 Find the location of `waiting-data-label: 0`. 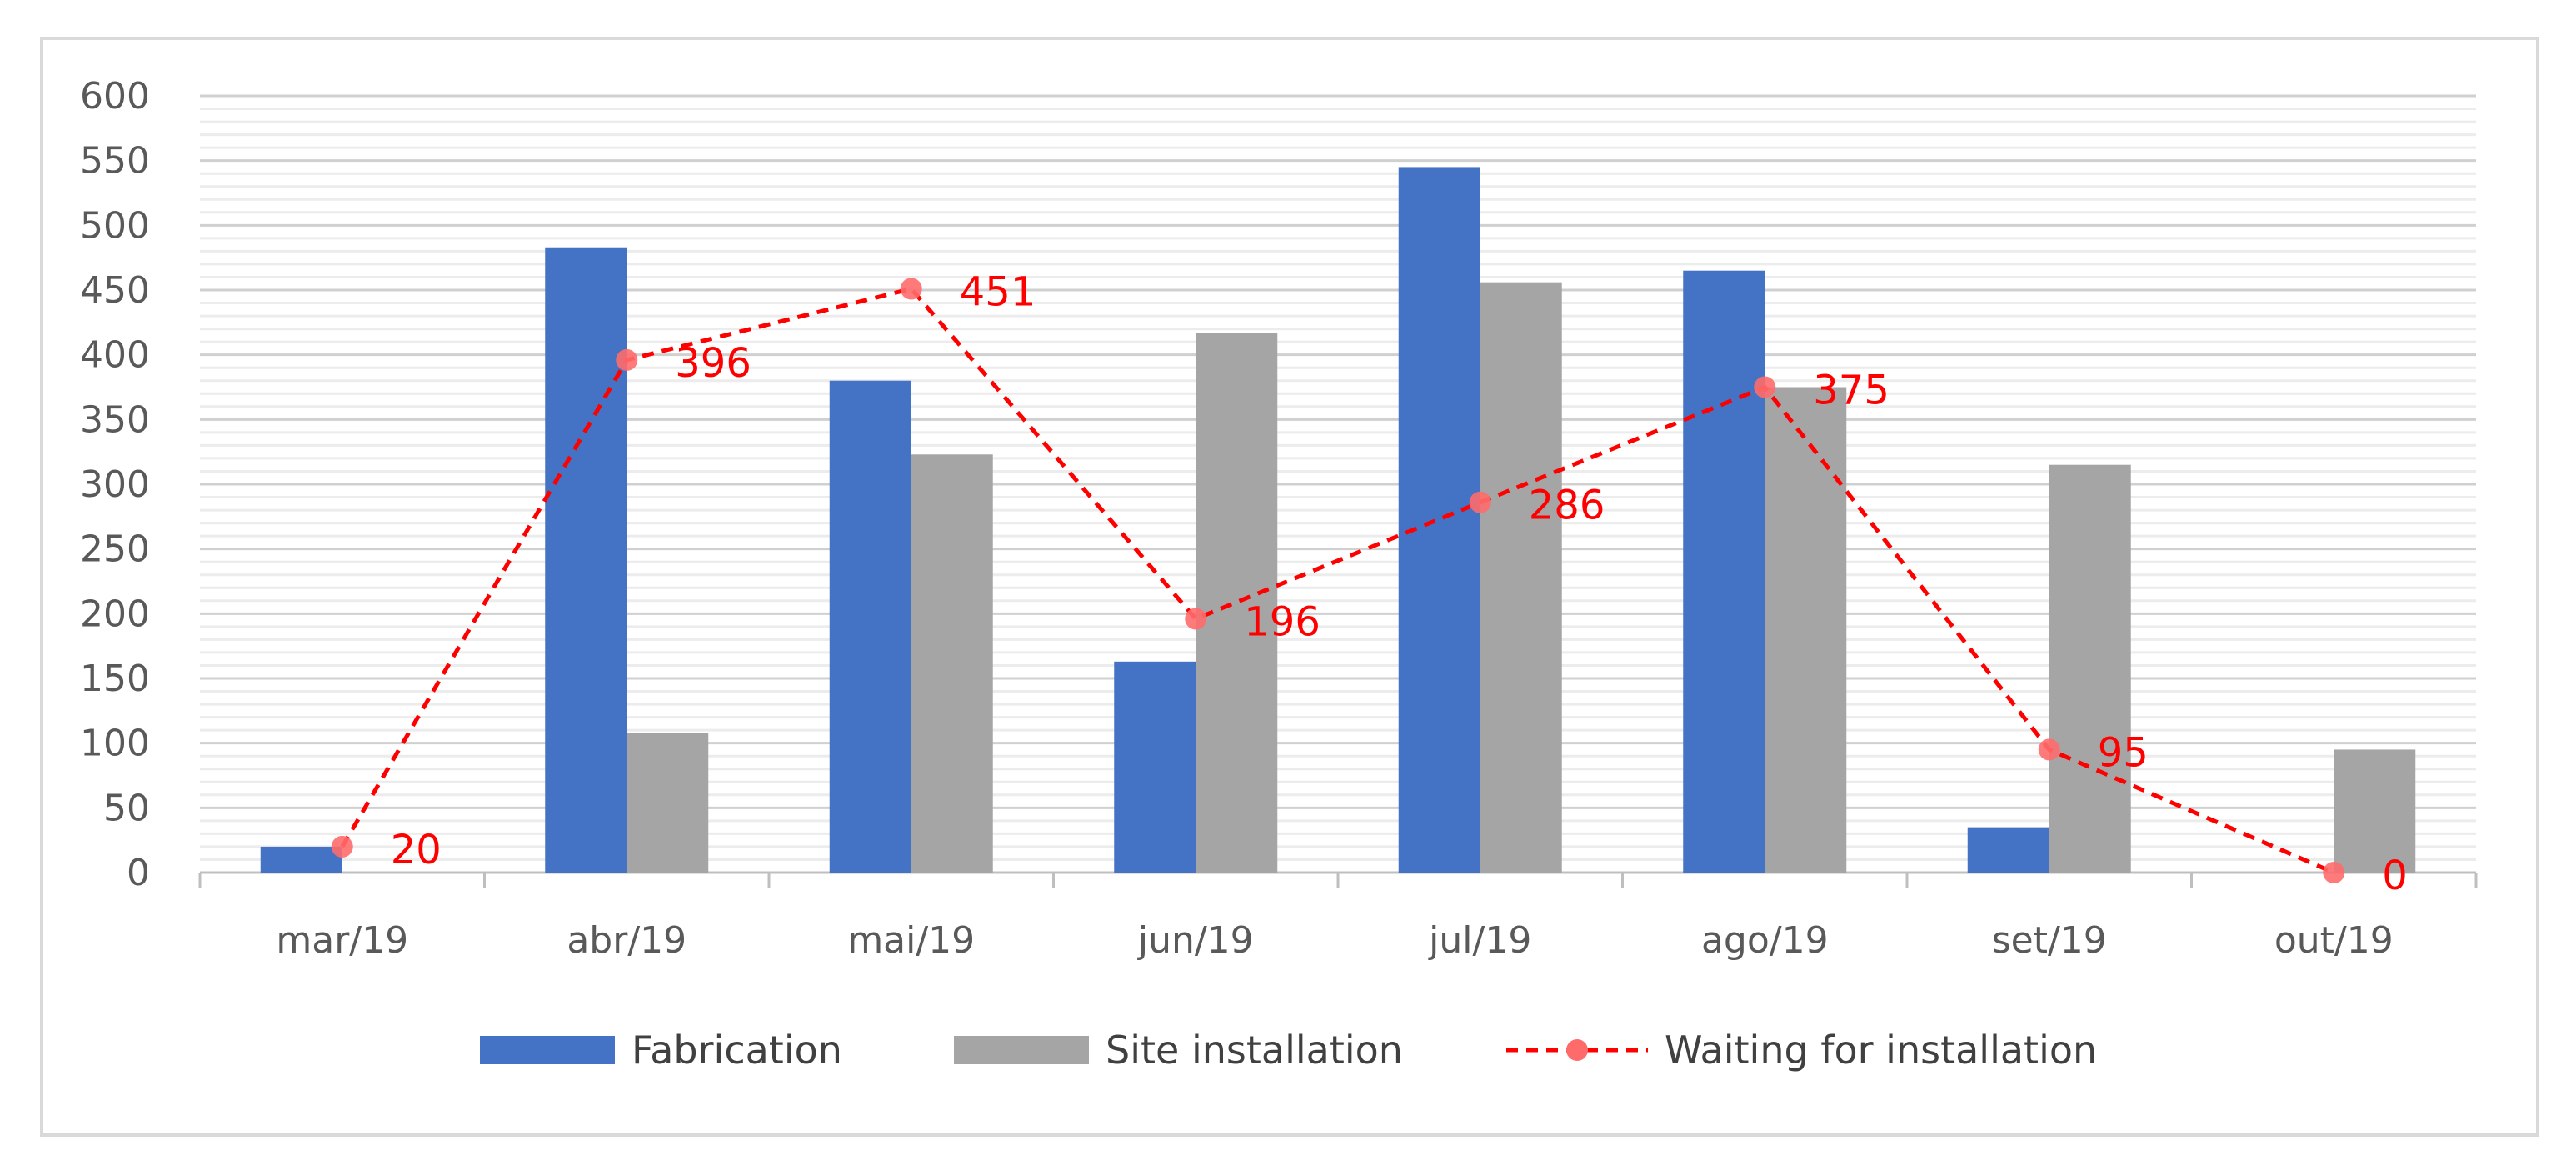

waiting-data-label: 0 is located at coordinates (2395, 876).